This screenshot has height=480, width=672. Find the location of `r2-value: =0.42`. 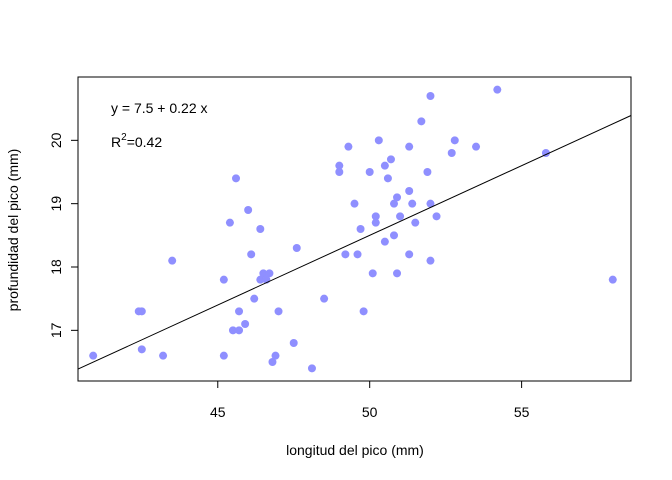

r2-value: =0.42 is located at coordinates (145, 142).